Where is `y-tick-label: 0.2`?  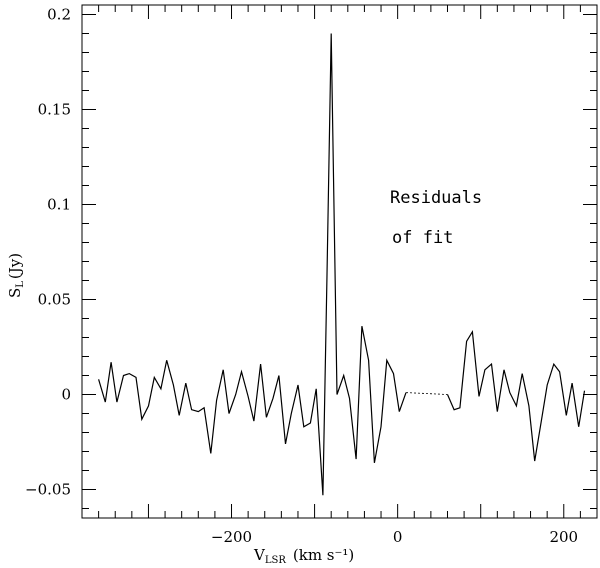 y-tick-label: 0.2 is located at coordinates (59, 15).